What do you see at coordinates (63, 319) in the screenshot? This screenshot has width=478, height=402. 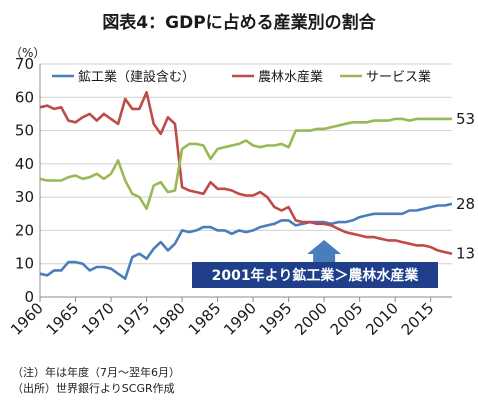 I see `x-tick-label: 1965` at bounding box center [63, 319].